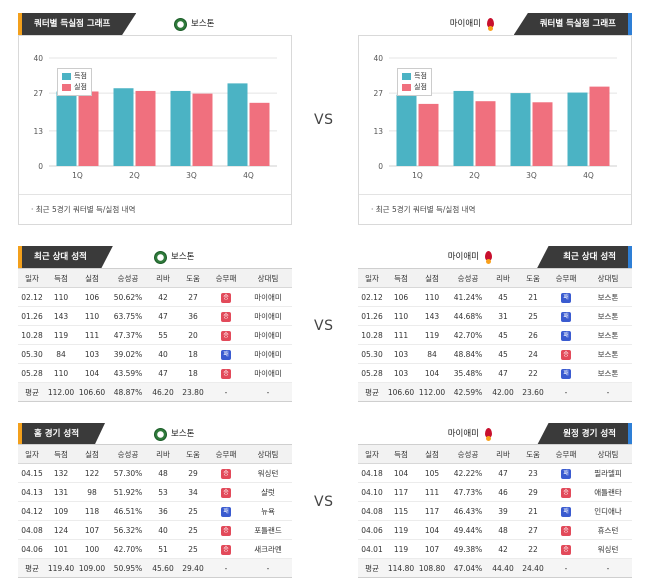 This screenshot has width=650, height=588. What do you see at coordinates (92, 316) in the screenshot?
I see `table-cell: 110` at bounding box center [92, 316].